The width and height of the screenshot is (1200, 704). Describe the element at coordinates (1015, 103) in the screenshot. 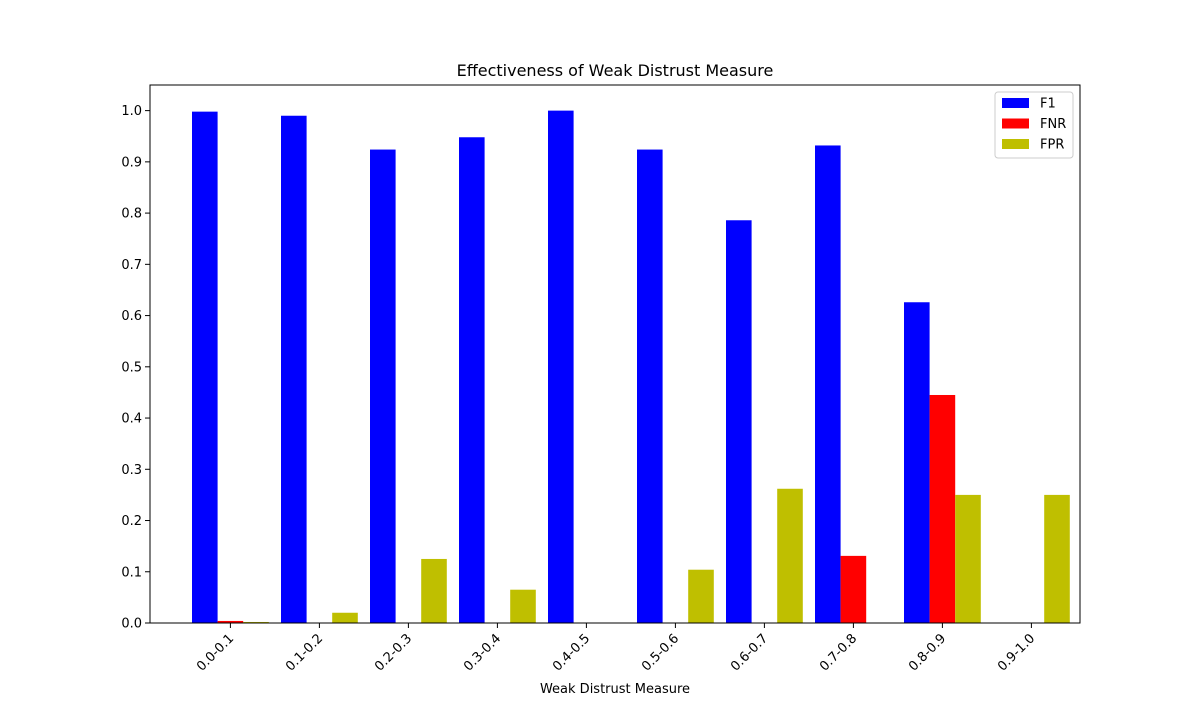

I see `legend-swatch-f1` at that location.